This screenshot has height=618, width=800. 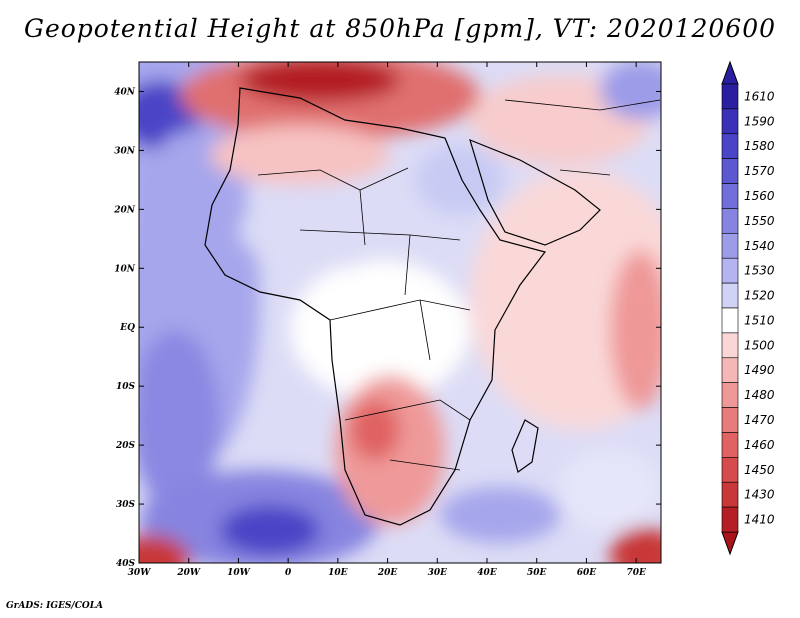 I want to click on colorbar-label: 1560, so click(x=759, y=196).